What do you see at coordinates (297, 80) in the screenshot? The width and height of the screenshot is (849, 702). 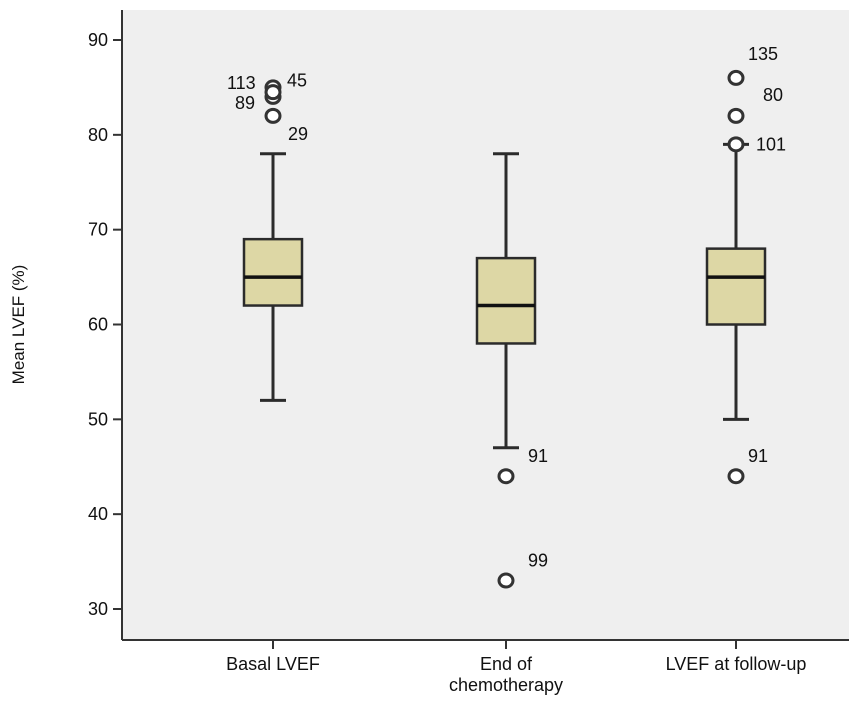 I see `outlier-label: 45` at bounding box center [297, 80].